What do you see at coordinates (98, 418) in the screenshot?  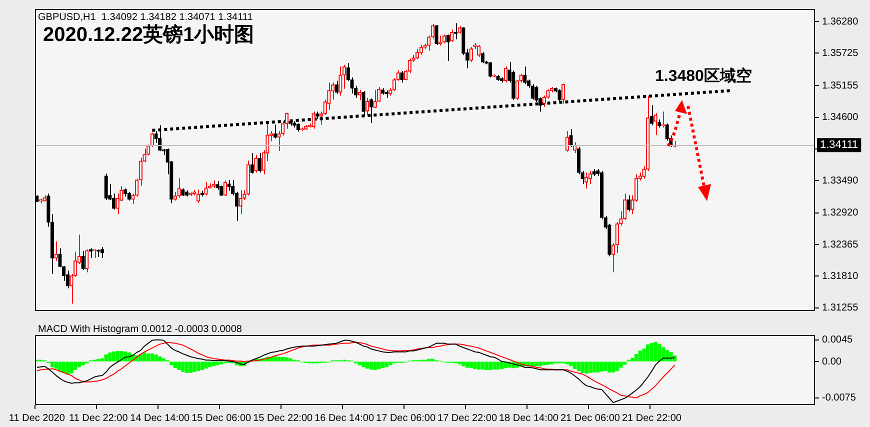 I see `x-tick-label: 11 Dec 22:00` at bounding box center [98, 418].